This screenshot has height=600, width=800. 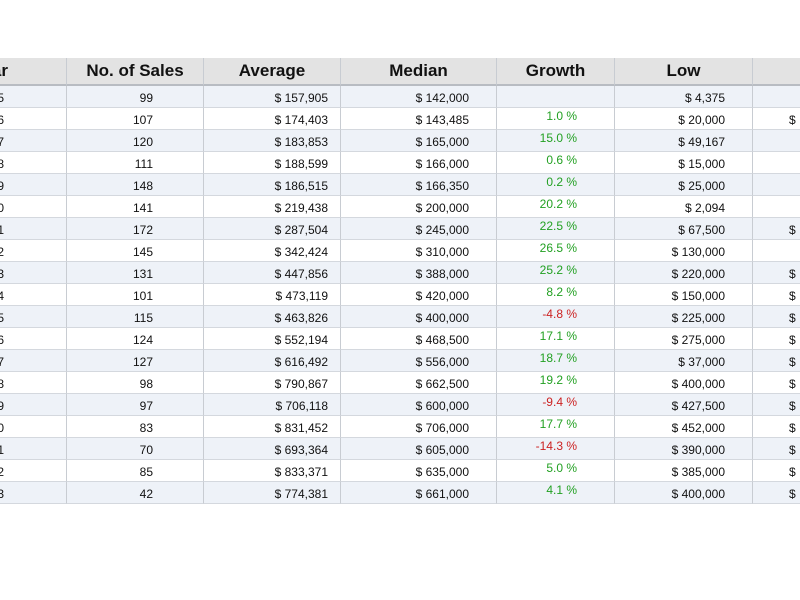 What do you see at coordinates (556, 163) in the screenshot?
I see `table-cell: 0.6 %` at bounding box center [556, 163].